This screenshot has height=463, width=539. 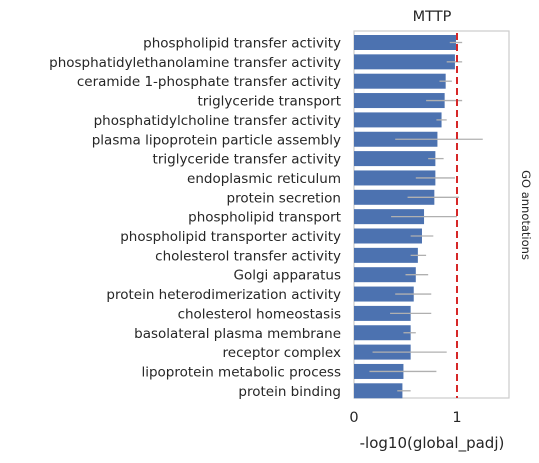 I want to click on category-label: phospholipid transfer activity, so click(x=242, y=44).